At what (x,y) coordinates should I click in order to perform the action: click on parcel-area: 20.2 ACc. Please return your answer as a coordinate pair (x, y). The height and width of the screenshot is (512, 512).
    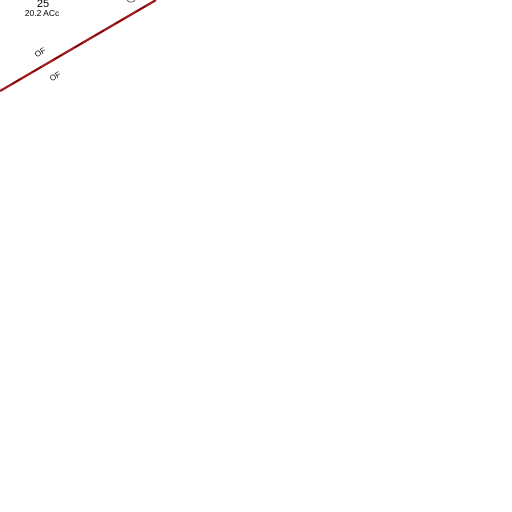
    Looking at the image, I should click on (42, 13).